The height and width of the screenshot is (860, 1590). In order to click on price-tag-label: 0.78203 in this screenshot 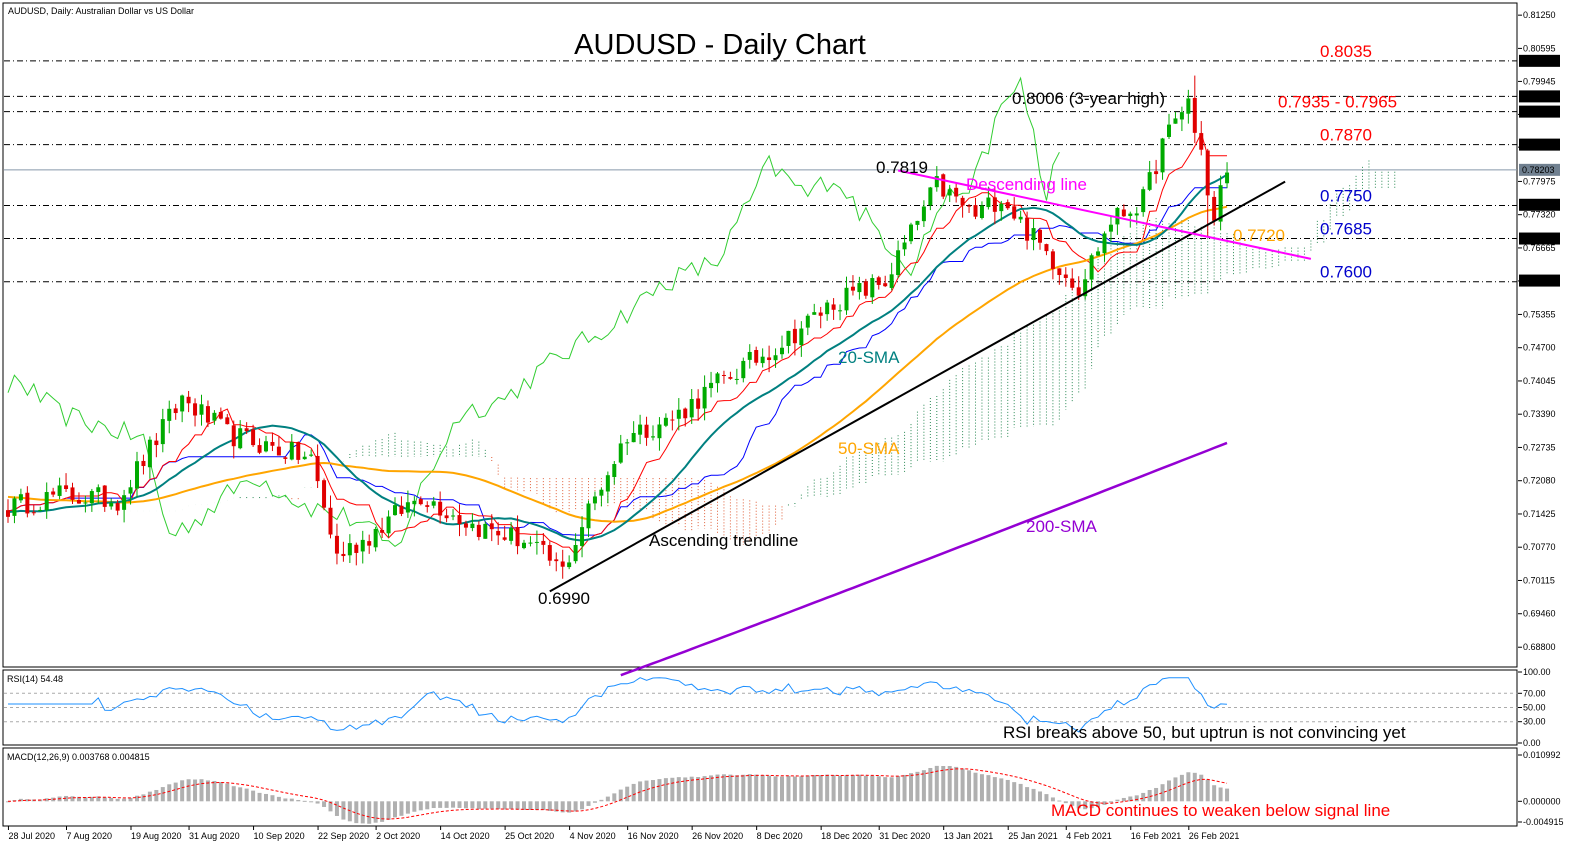, I will do `click(1538, 170)`.